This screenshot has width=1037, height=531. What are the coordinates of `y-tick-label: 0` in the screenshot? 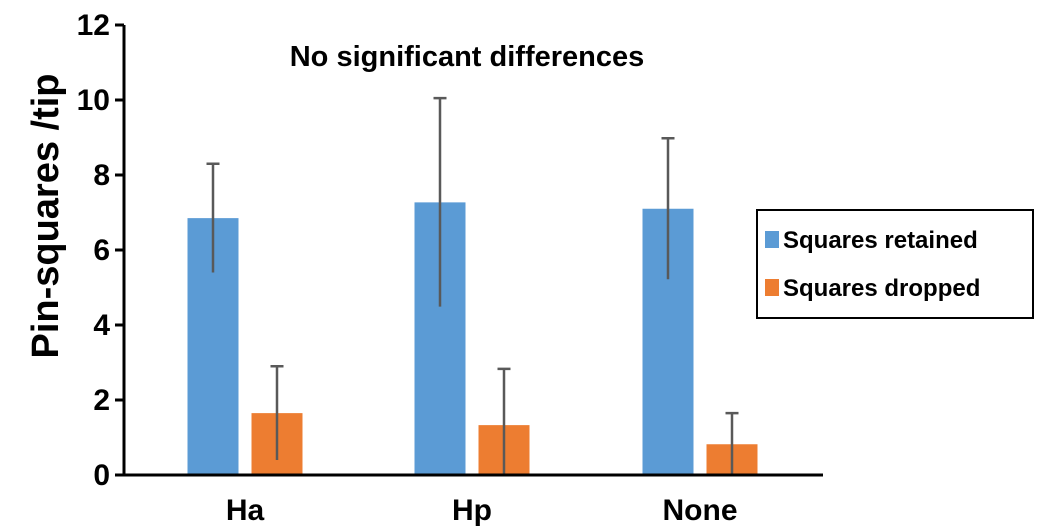 It's located at (101, 475).